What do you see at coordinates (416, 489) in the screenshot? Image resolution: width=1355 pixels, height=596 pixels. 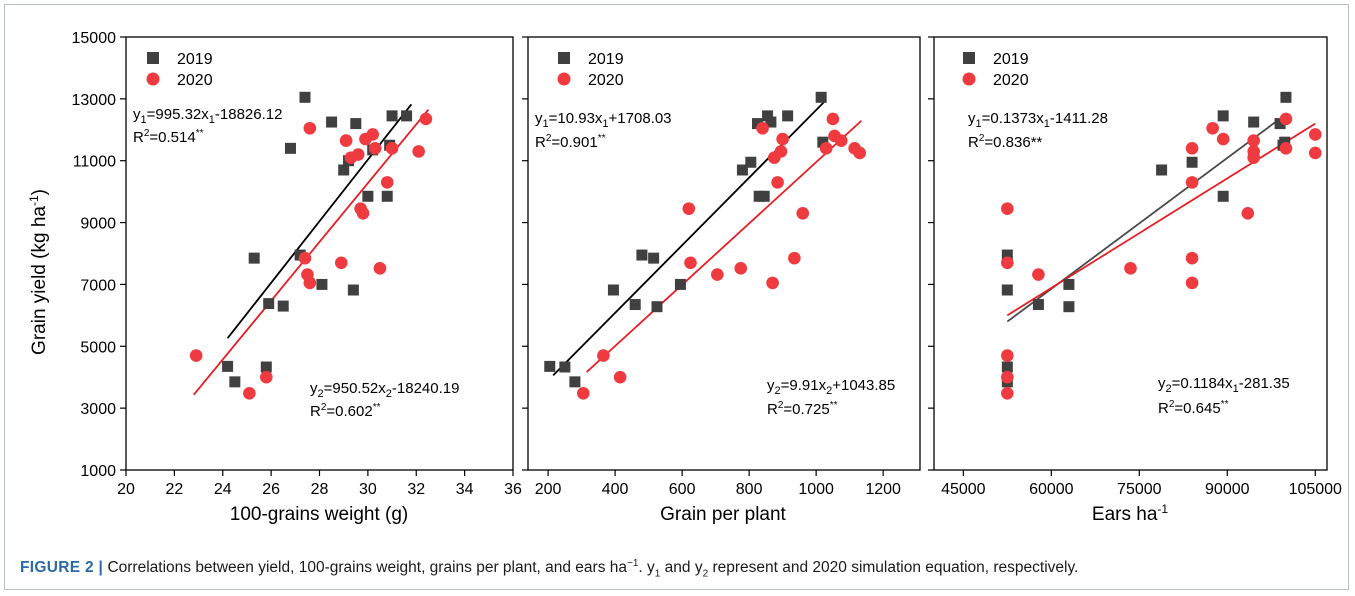 I see `x-tick-label: 32` at bounding box center [416, 489].